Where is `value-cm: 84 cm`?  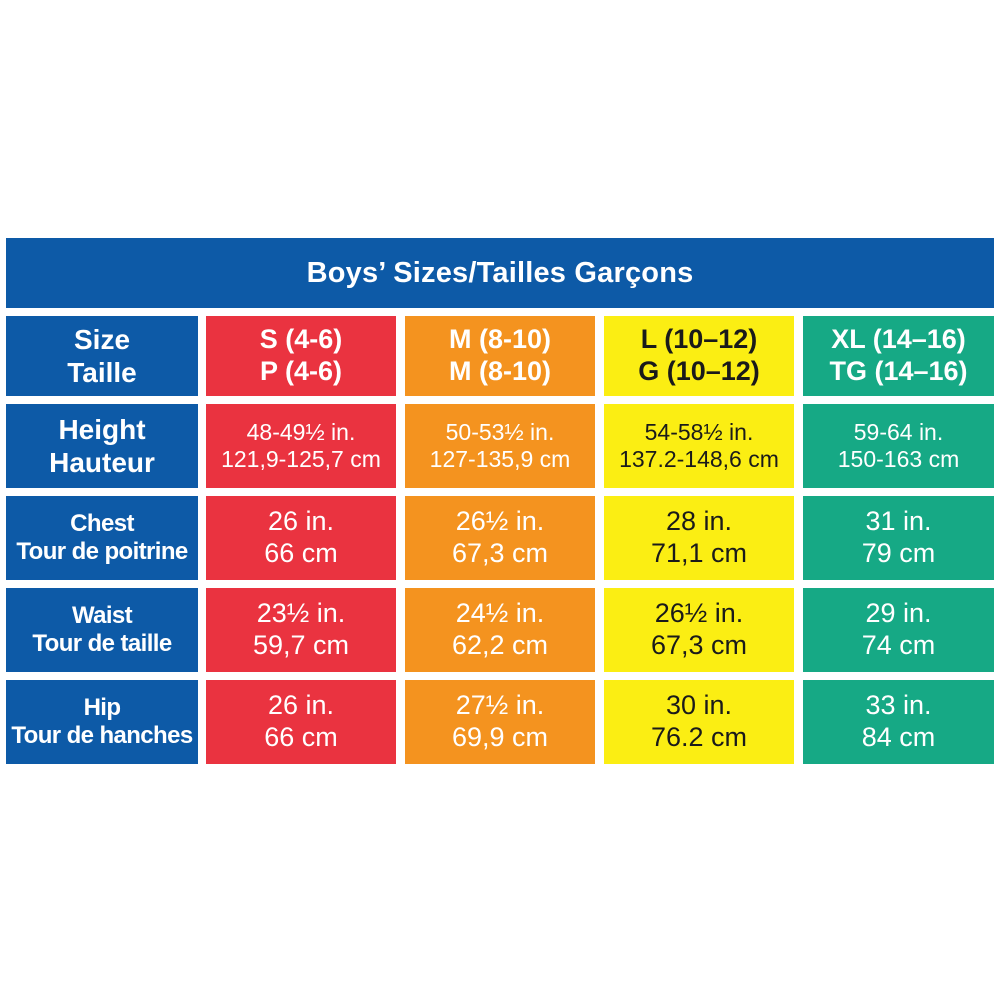
value-cm: 84 cm is located at coordinates (898, 737).